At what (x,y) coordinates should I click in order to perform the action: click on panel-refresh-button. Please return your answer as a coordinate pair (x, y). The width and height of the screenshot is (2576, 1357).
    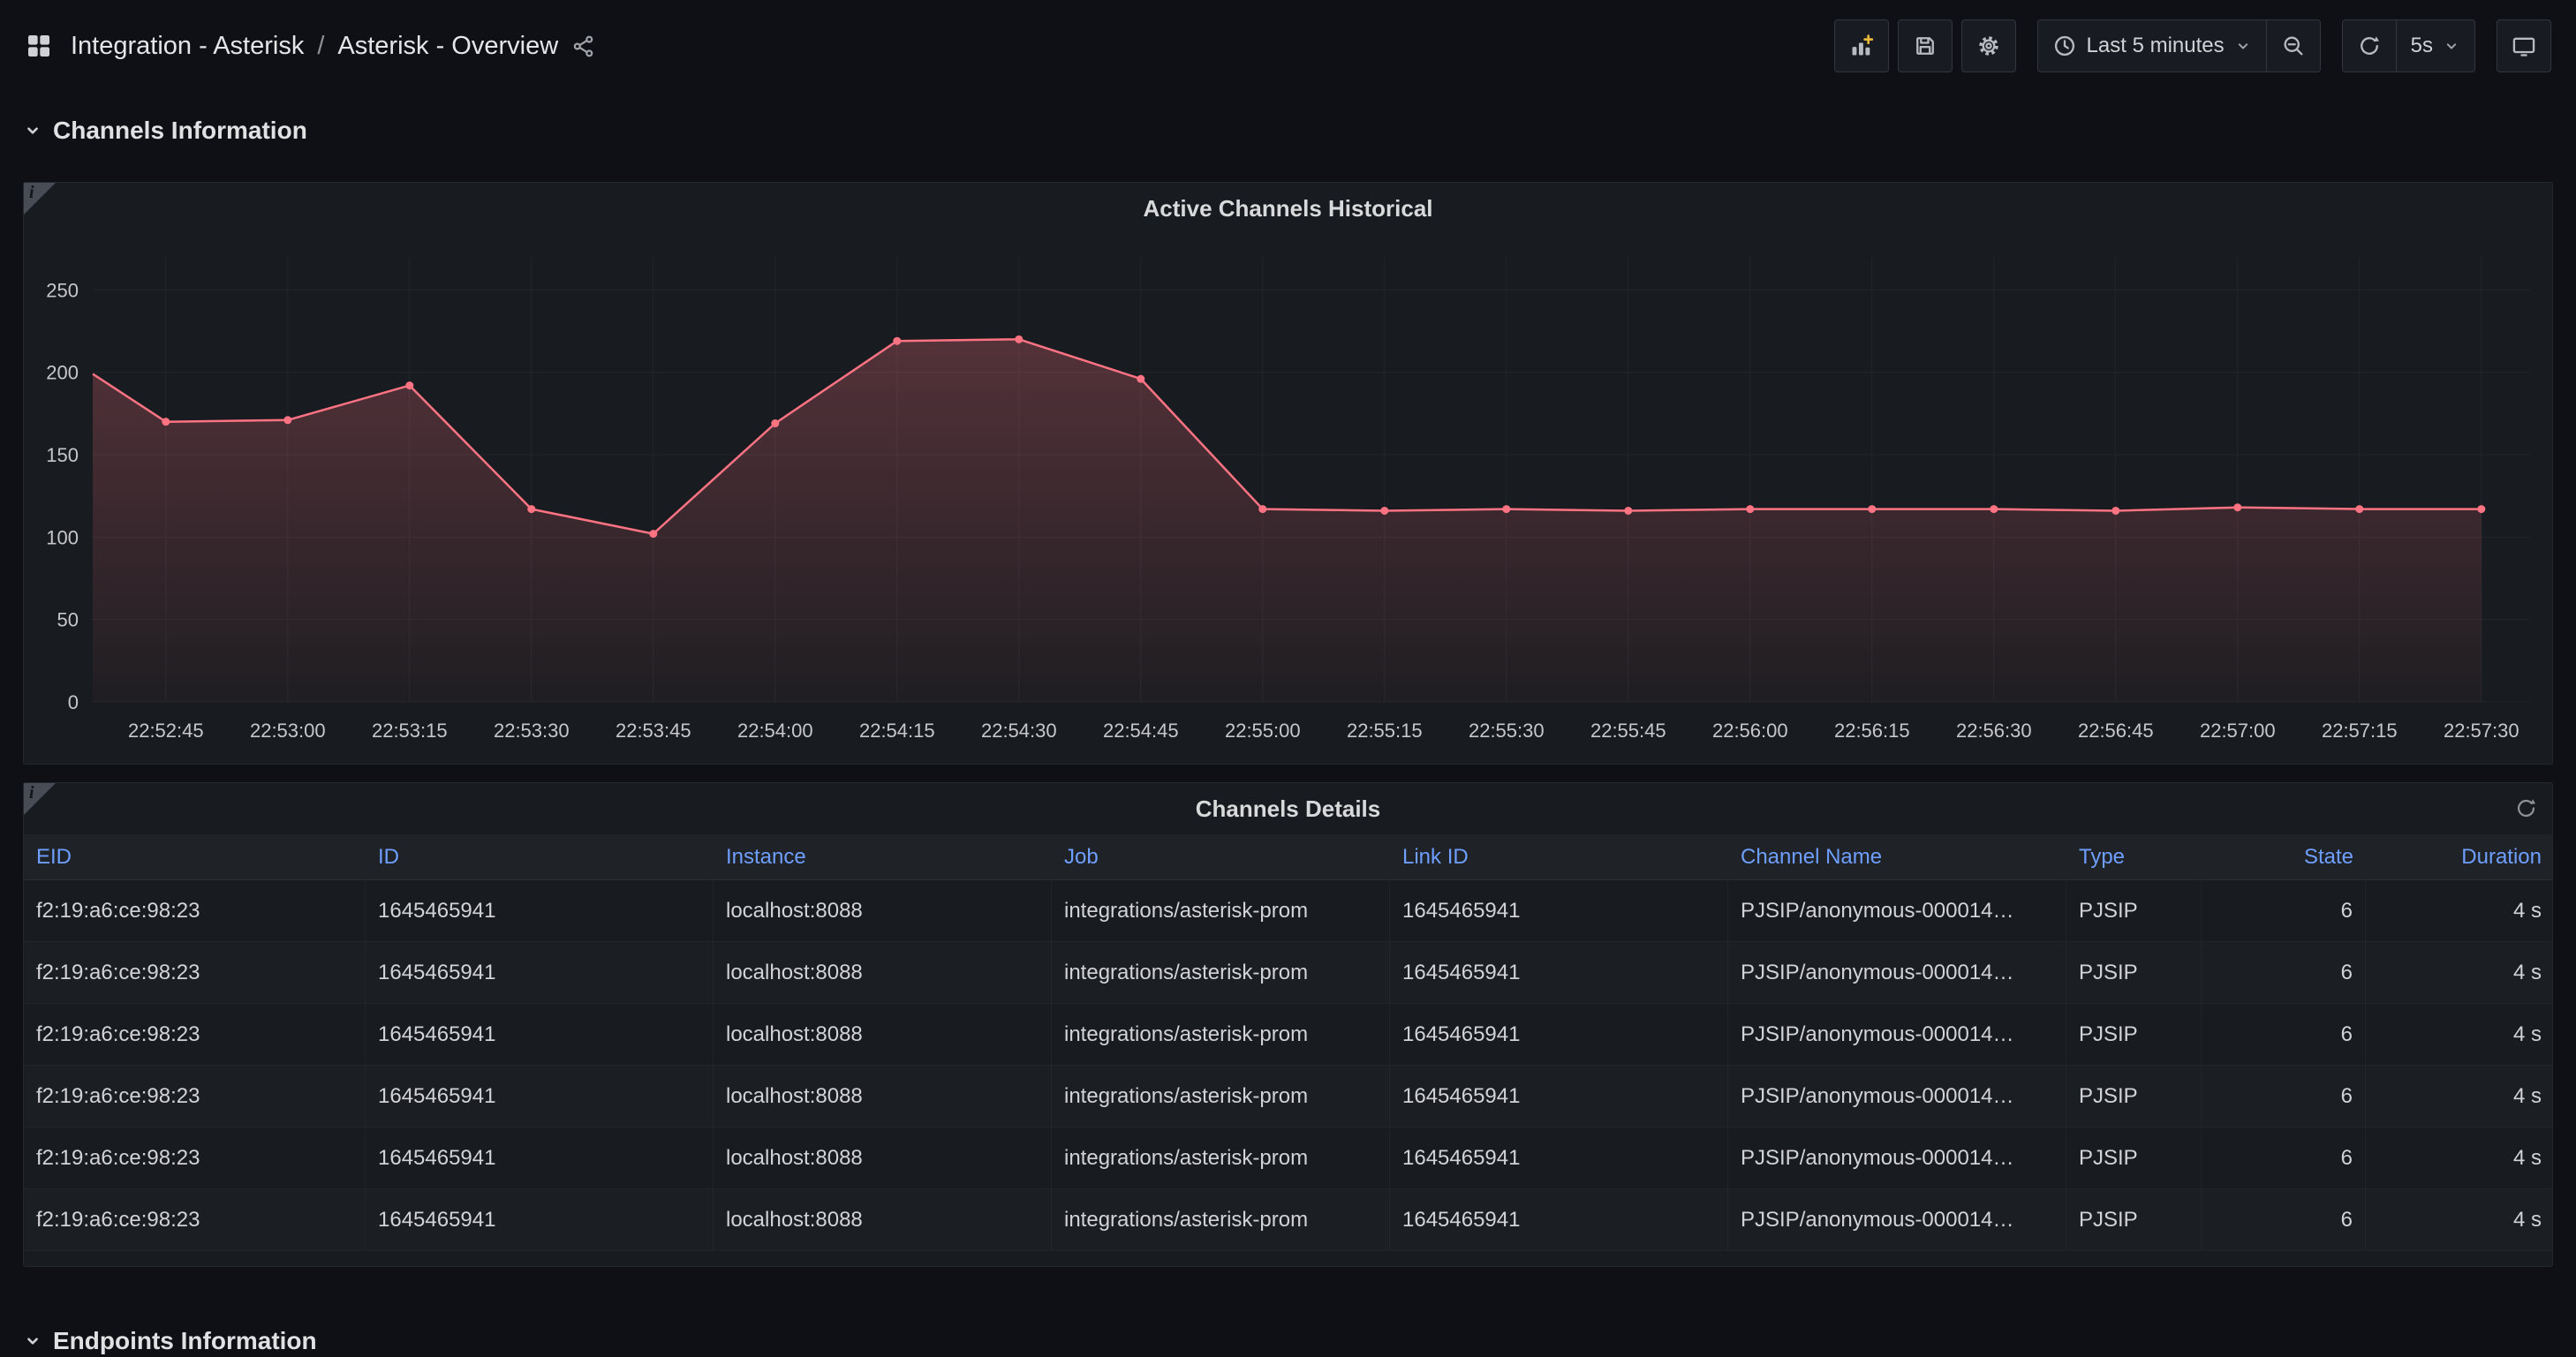
    Looking at the image, I should click on (2526, 809).